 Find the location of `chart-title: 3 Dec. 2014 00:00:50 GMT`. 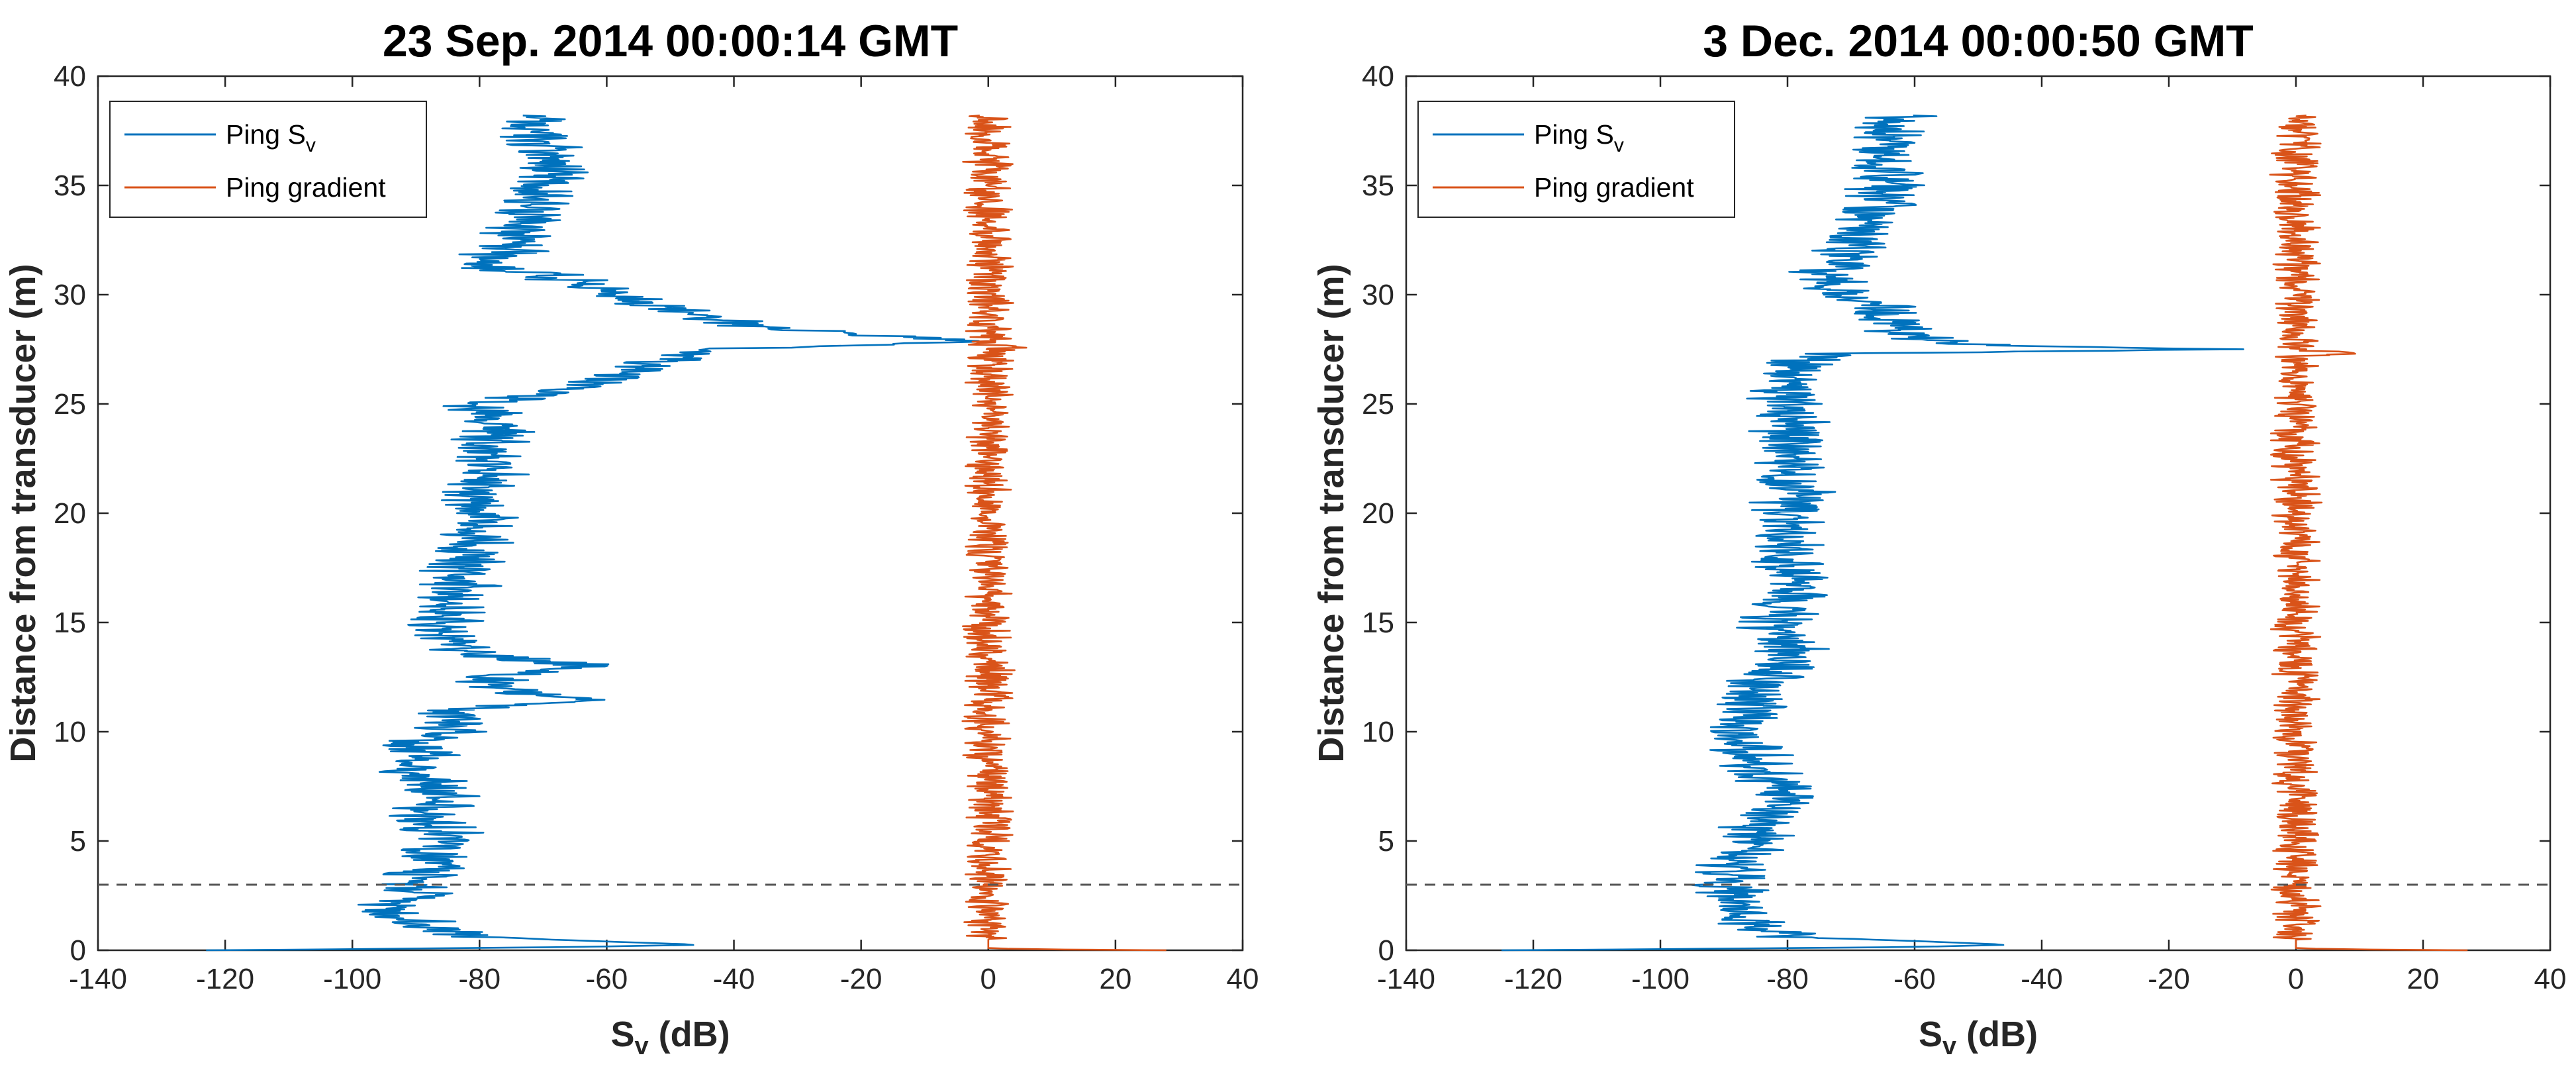

chart-title: 3 Dec. 2014 00:00:50 GMT is located at coordinates (1979, 41).